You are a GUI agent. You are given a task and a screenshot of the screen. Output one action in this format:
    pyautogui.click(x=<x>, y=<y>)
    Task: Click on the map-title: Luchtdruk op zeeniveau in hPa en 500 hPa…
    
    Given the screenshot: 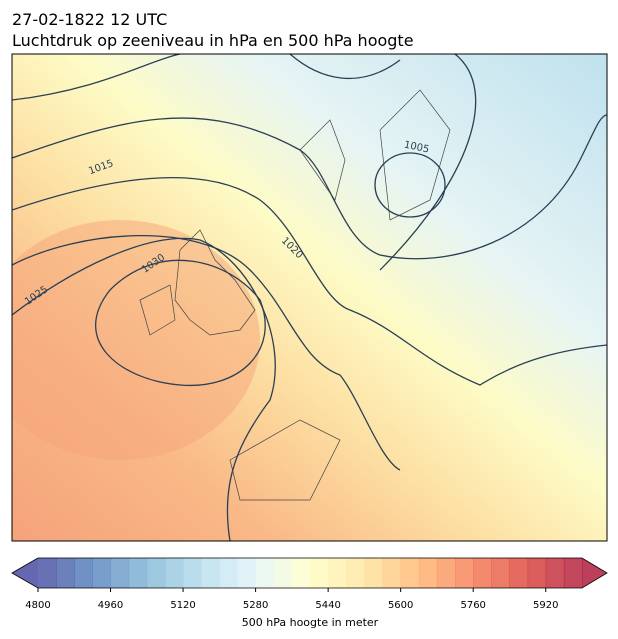 What is the action you would take?
    pyautogui.click(x=213, y=40)
    